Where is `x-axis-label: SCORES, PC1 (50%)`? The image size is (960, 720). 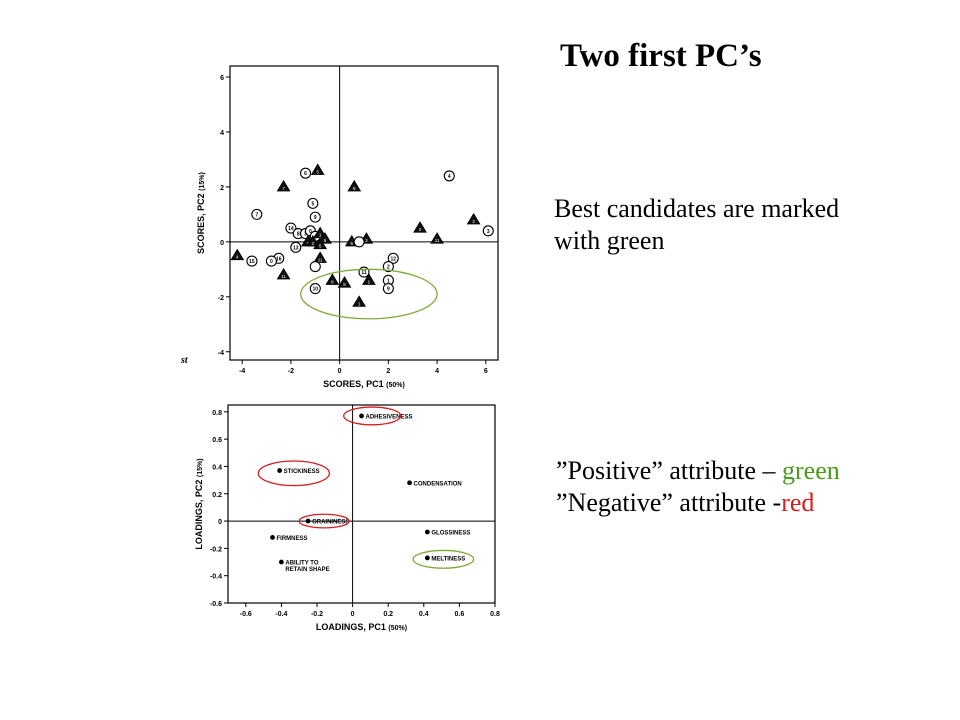
x-axis-label: SCORES, PC1 (50%) is located at coordinates (364, 384).